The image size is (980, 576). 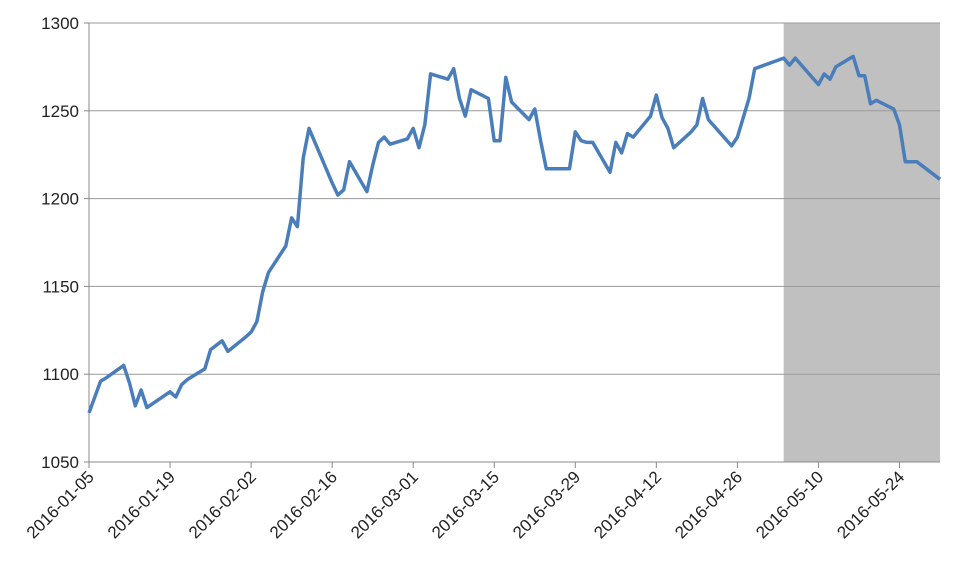 I want to click on x-tick-label: 2016-03-15, so click(x=465, y=504).